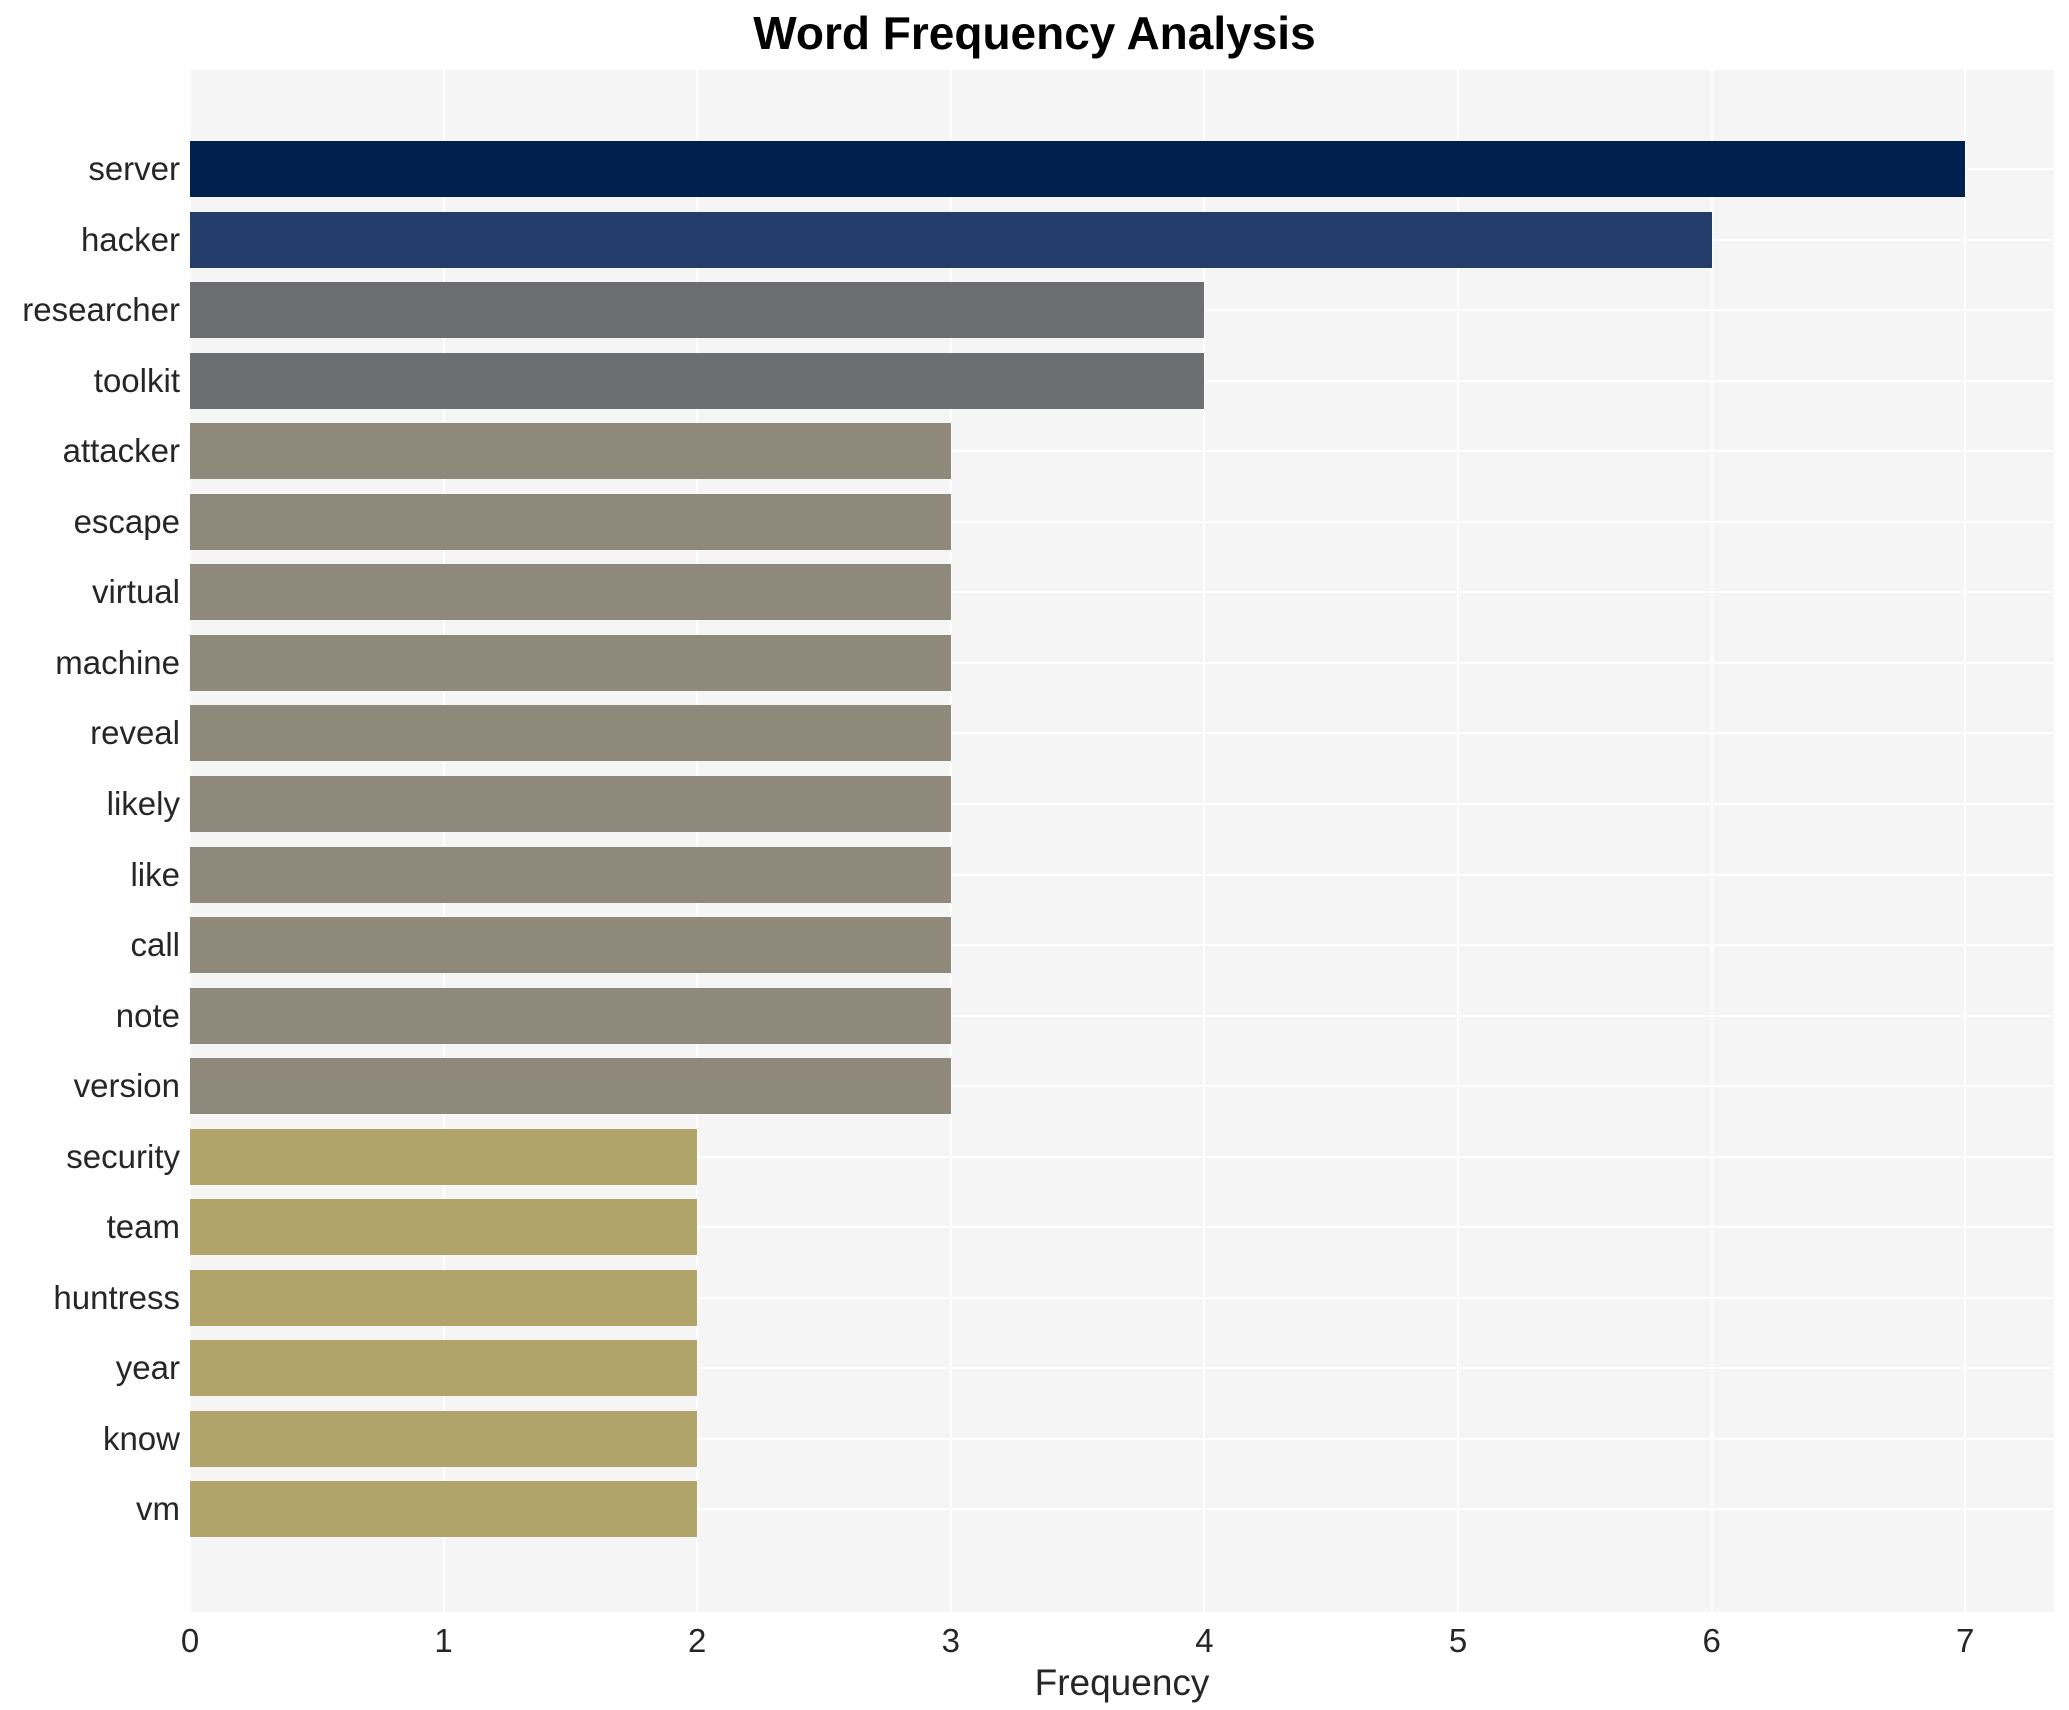 The width and height of the screenshot is (2069, 1710). What do you see at coordinates (116, 1297) in the screenshot?
I see `y-tick-label: huntress` at bounding box center [116, 1297].